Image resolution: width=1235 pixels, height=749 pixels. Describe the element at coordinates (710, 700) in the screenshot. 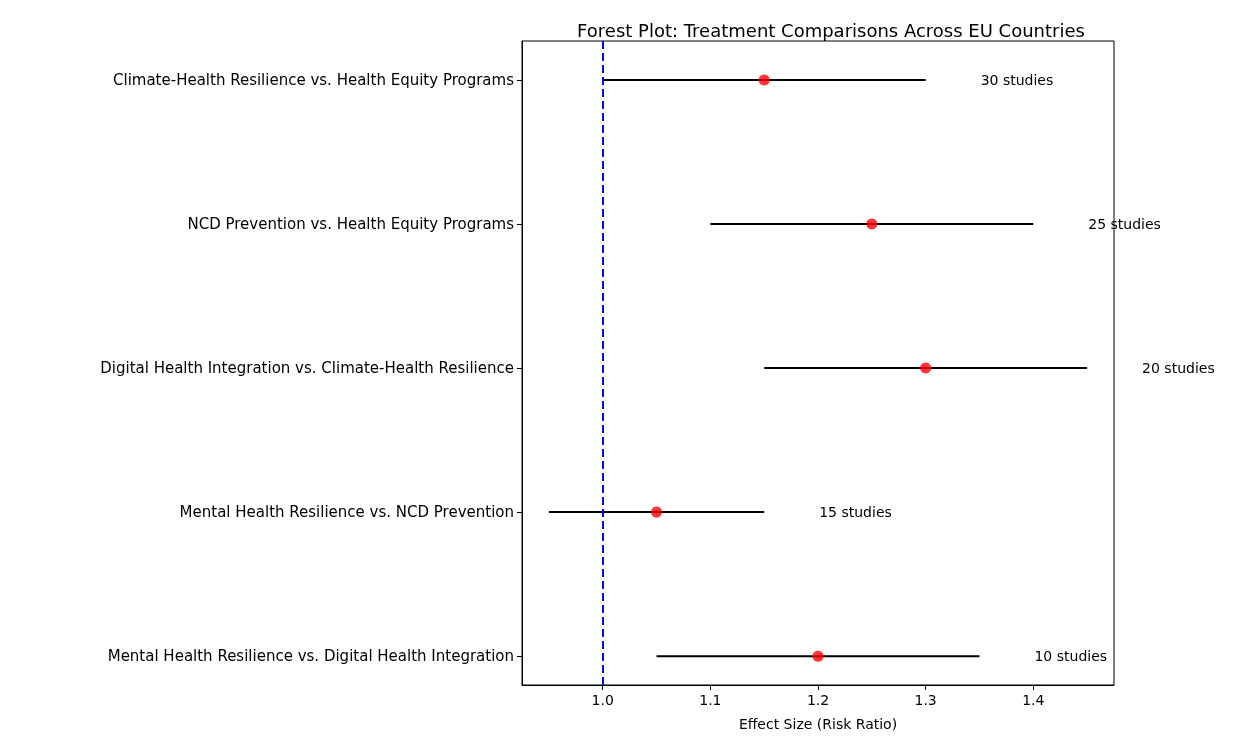

I see `x-tick-label: 1.1` at that location.